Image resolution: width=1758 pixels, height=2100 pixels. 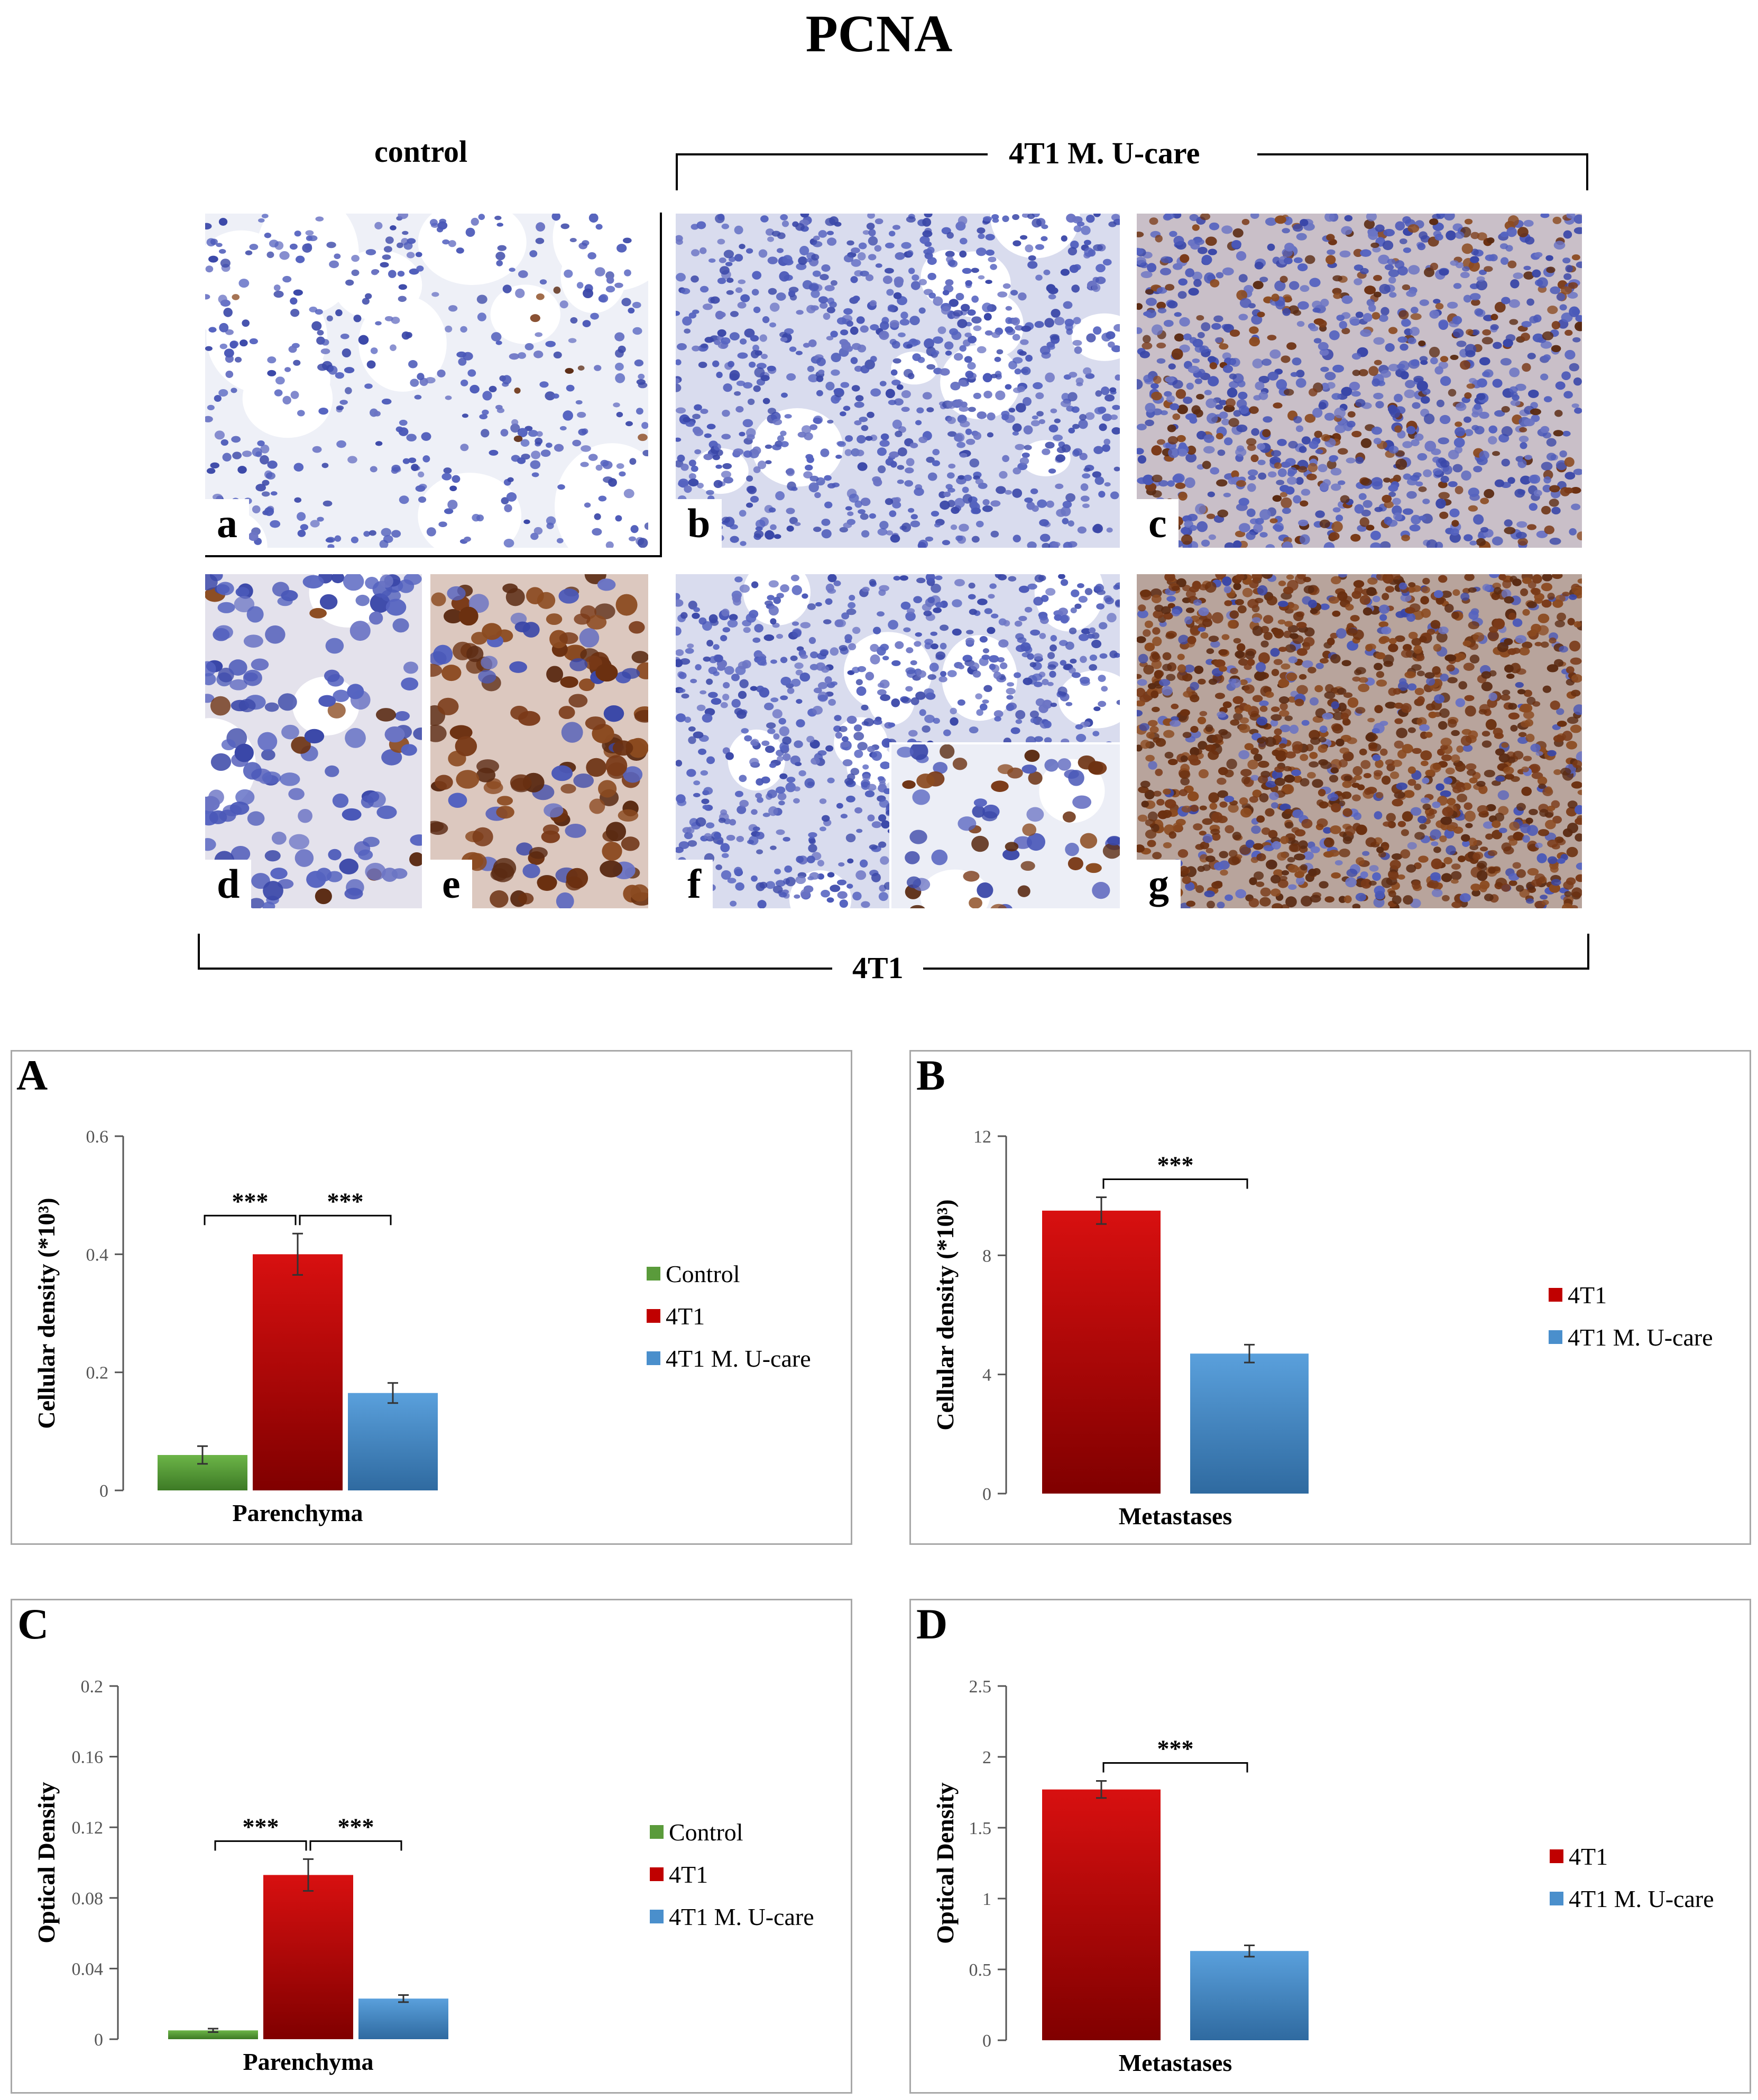 What do you see at coordinates (227, 524) in the screenshot?
I see `panel-label-a: a` at bounding box center [227, 524].